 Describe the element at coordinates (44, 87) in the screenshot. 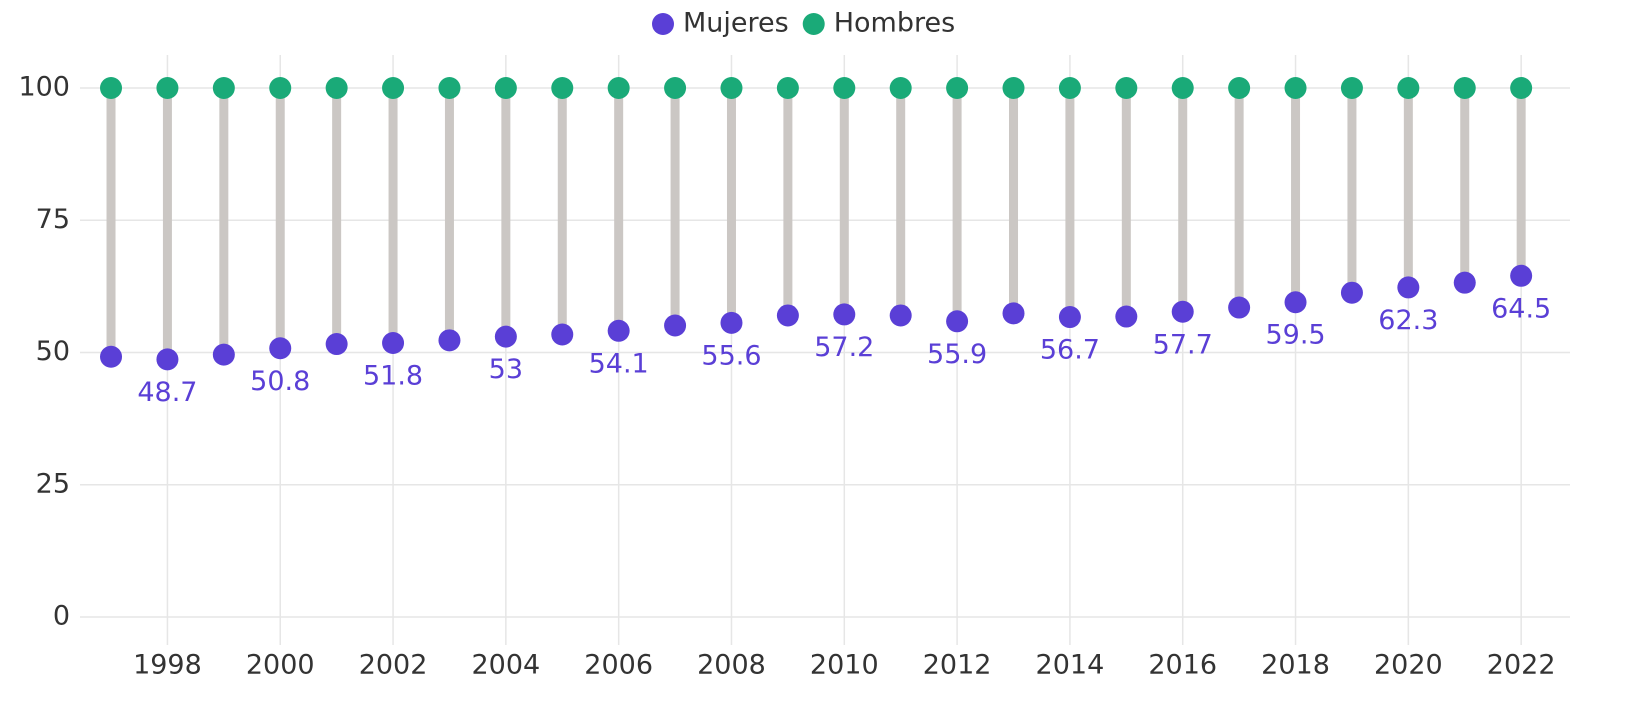

I see `y-tick-label: 100` at that location.